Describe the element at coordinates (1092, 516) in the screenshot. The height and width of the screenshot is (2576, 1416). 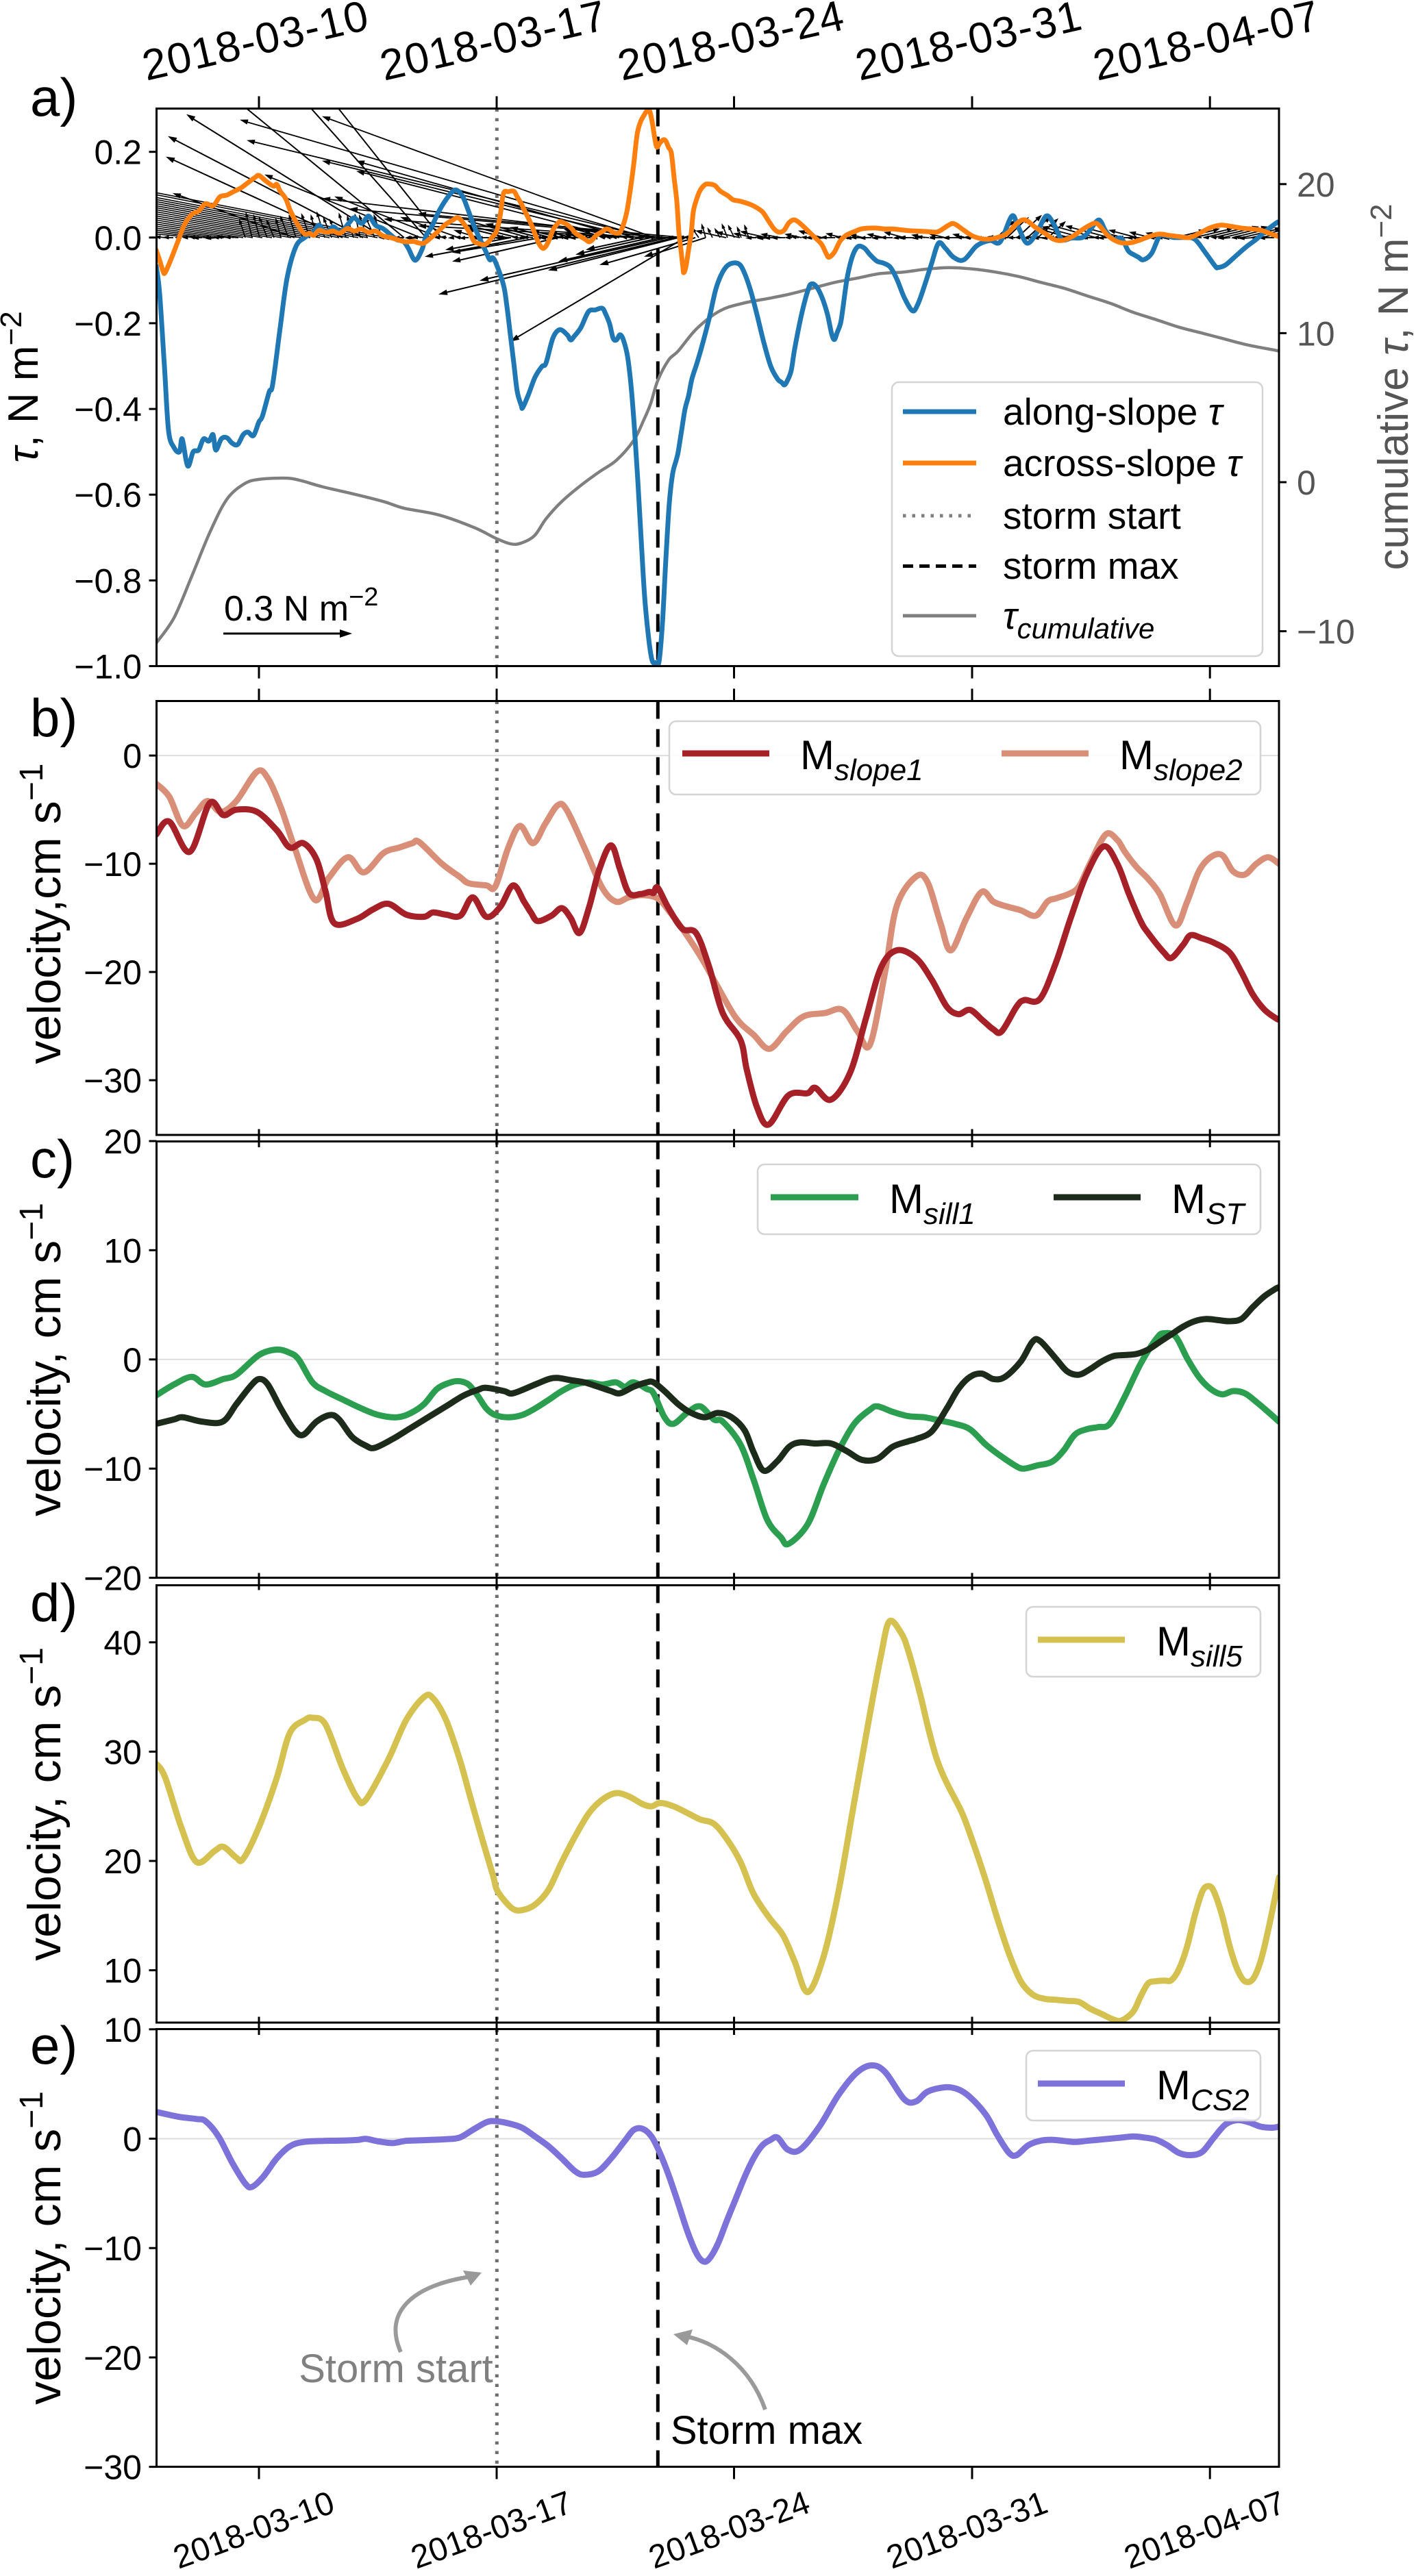
I see `svg-text: storm start` at that location.